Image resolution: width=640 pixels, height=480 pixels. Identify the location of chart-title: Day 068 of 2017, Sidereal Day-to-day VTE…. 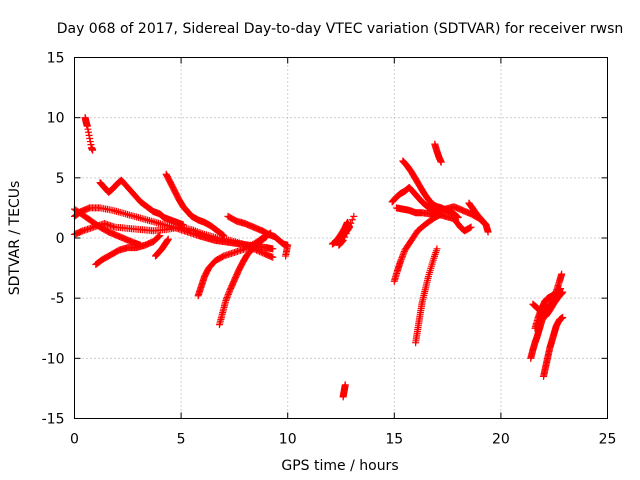
(340, 29).